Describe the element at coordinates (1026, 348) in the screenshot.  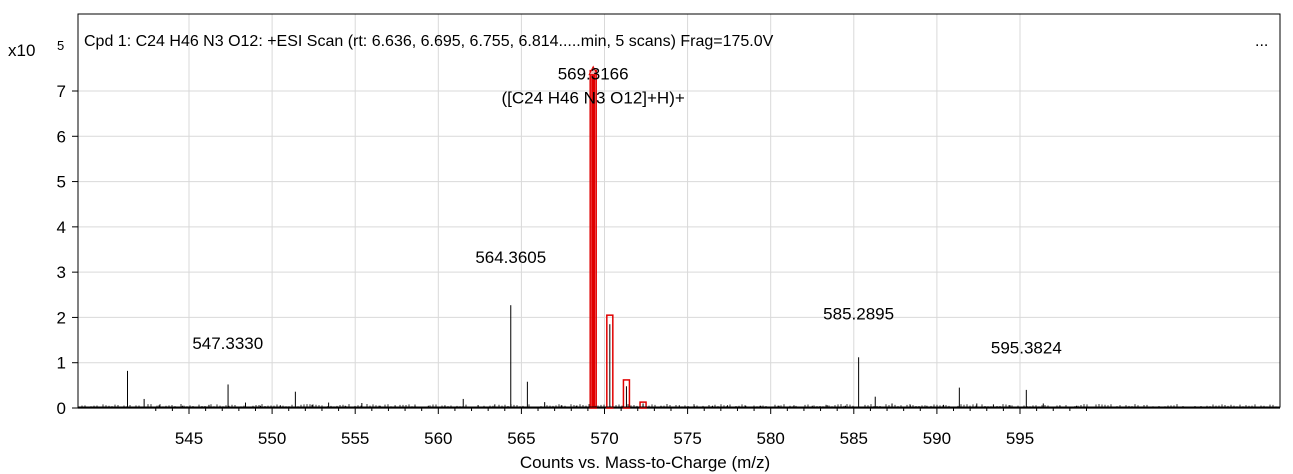
I see `peak-annotation-label: 595.3824` at that location.